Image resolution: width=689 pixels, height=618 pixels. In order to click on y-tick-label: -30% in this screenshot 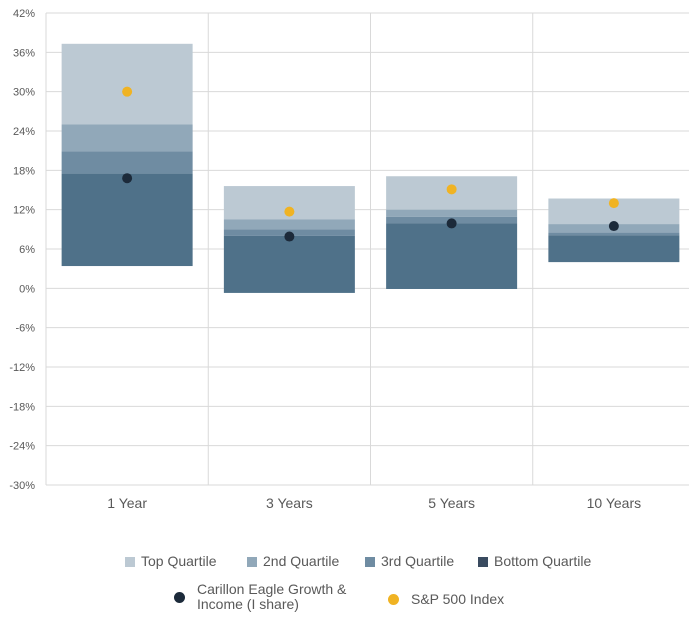, I will do `click(22, 486)`.